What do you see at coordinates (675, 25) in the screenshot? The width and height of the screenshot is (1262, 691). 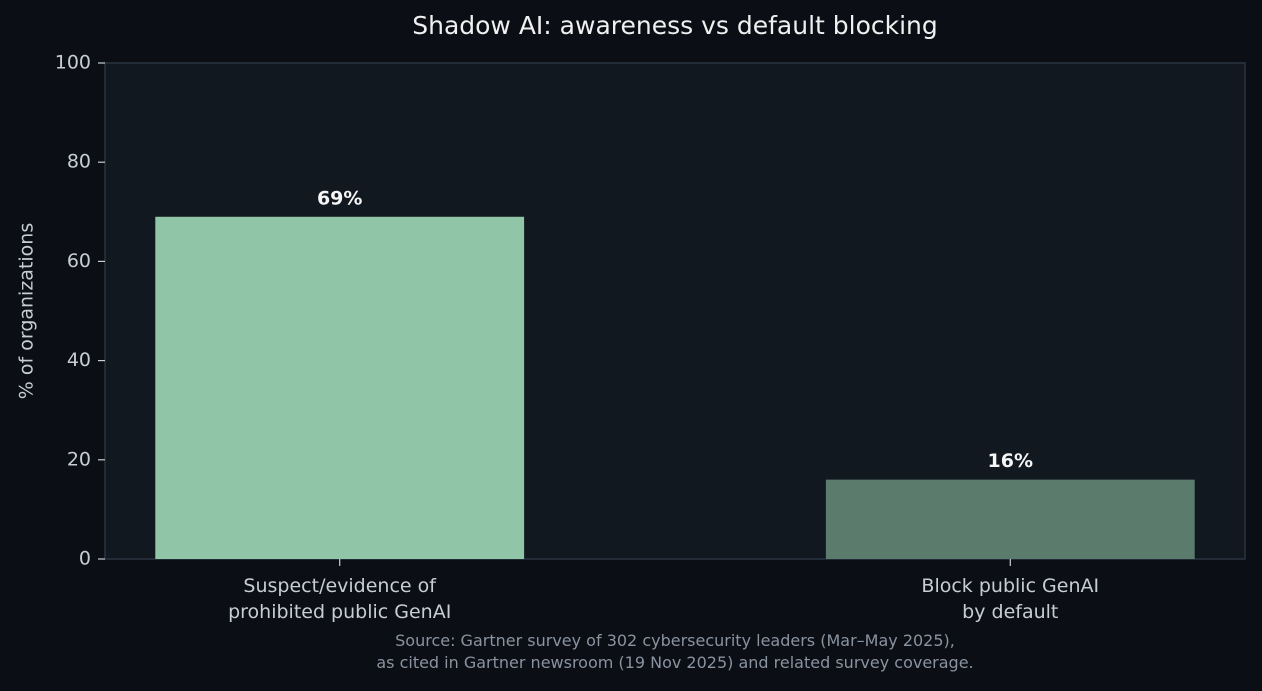 I see `chart-title: Shadow AI: awareness vs default blocking` at bounding box center [675, 25].